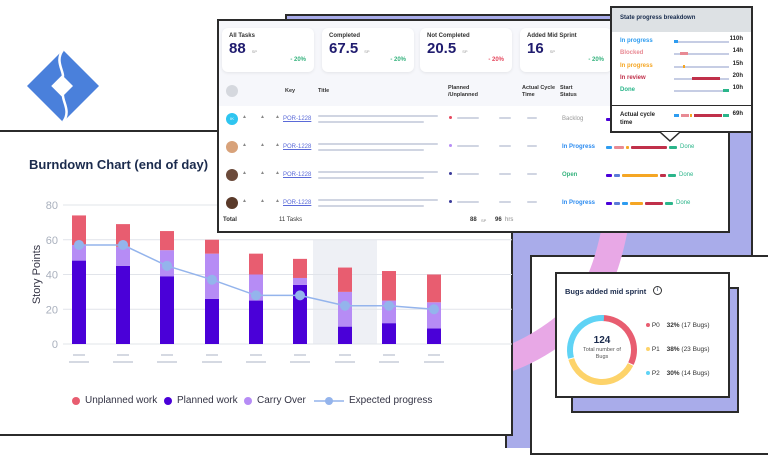 The image size is (768, 455). What do you see at coordinates (52, 206) in the screenshot?
I see `y-tick-label: 80` at bounding box center [52, 206].